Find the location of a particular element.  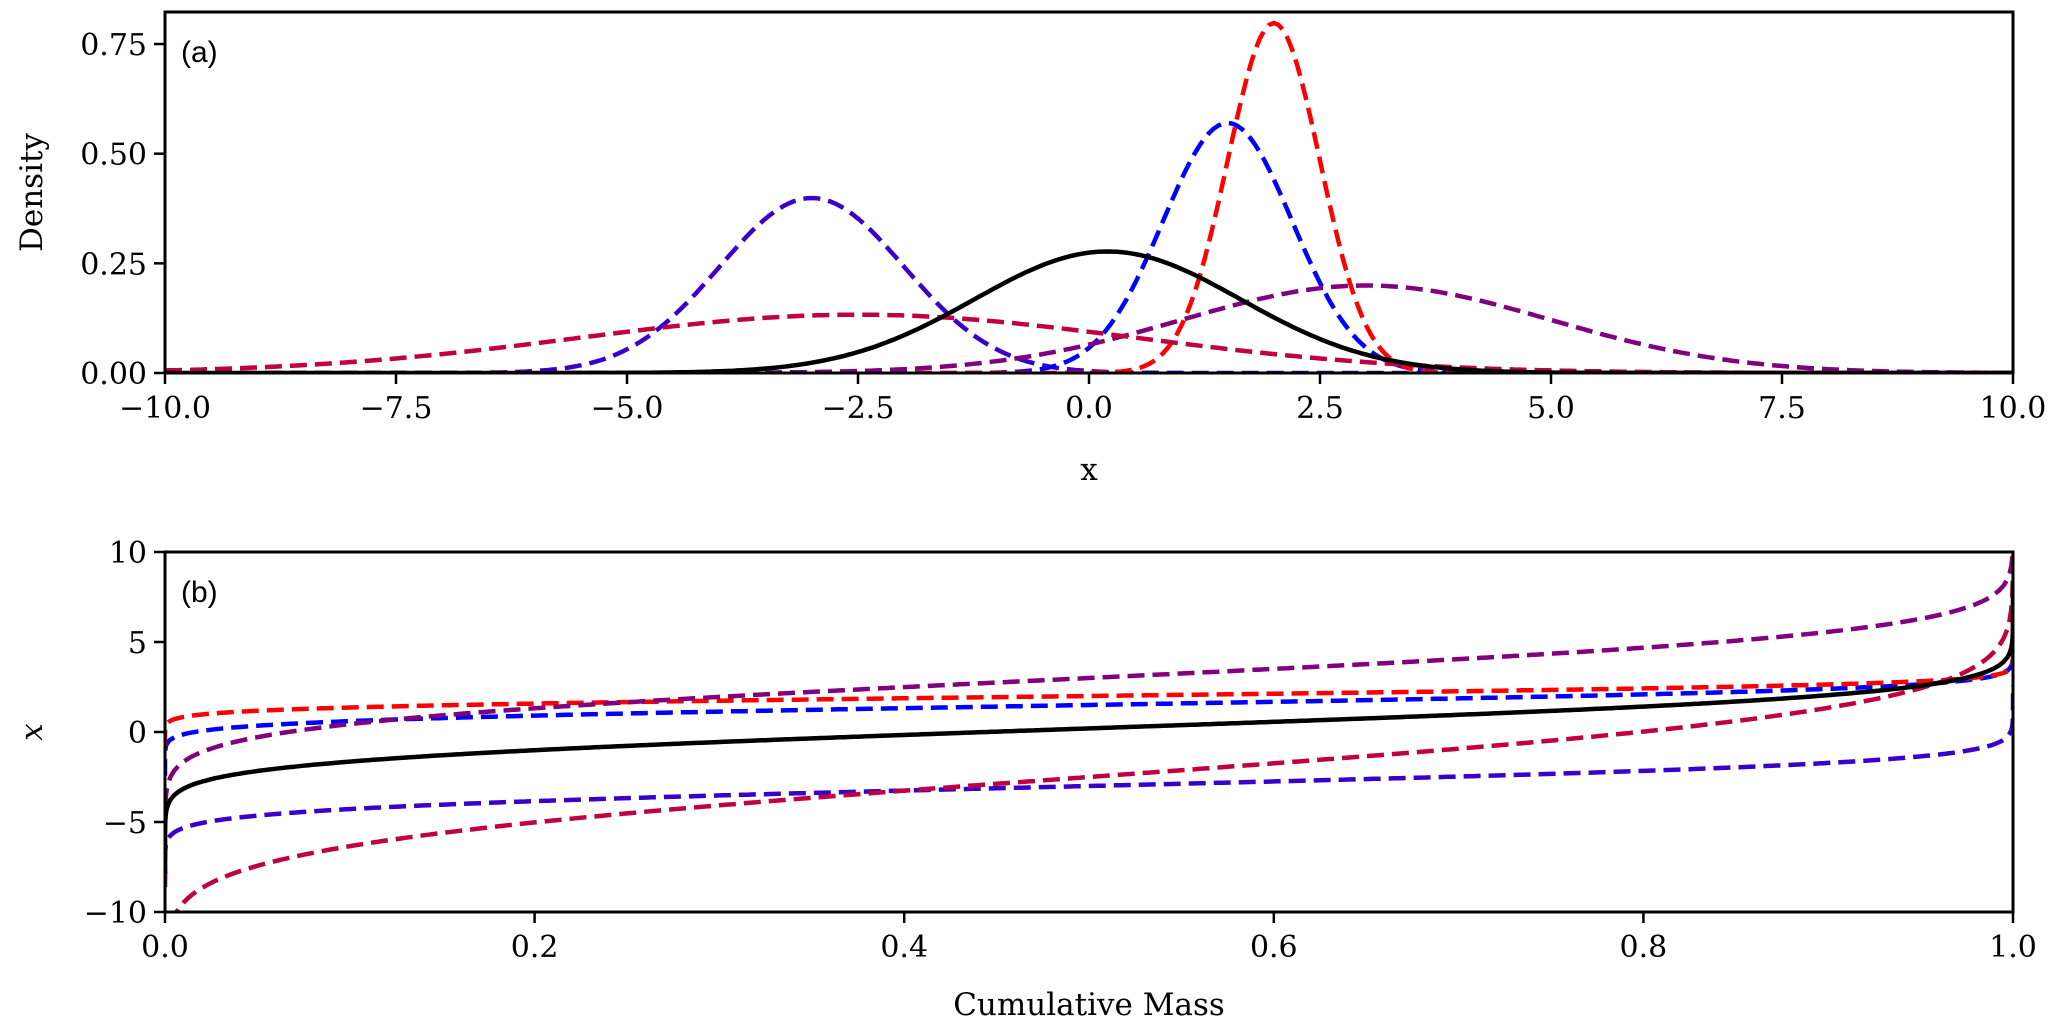

x-tick-label: 5.0 is located at coordinates (1551, 408).